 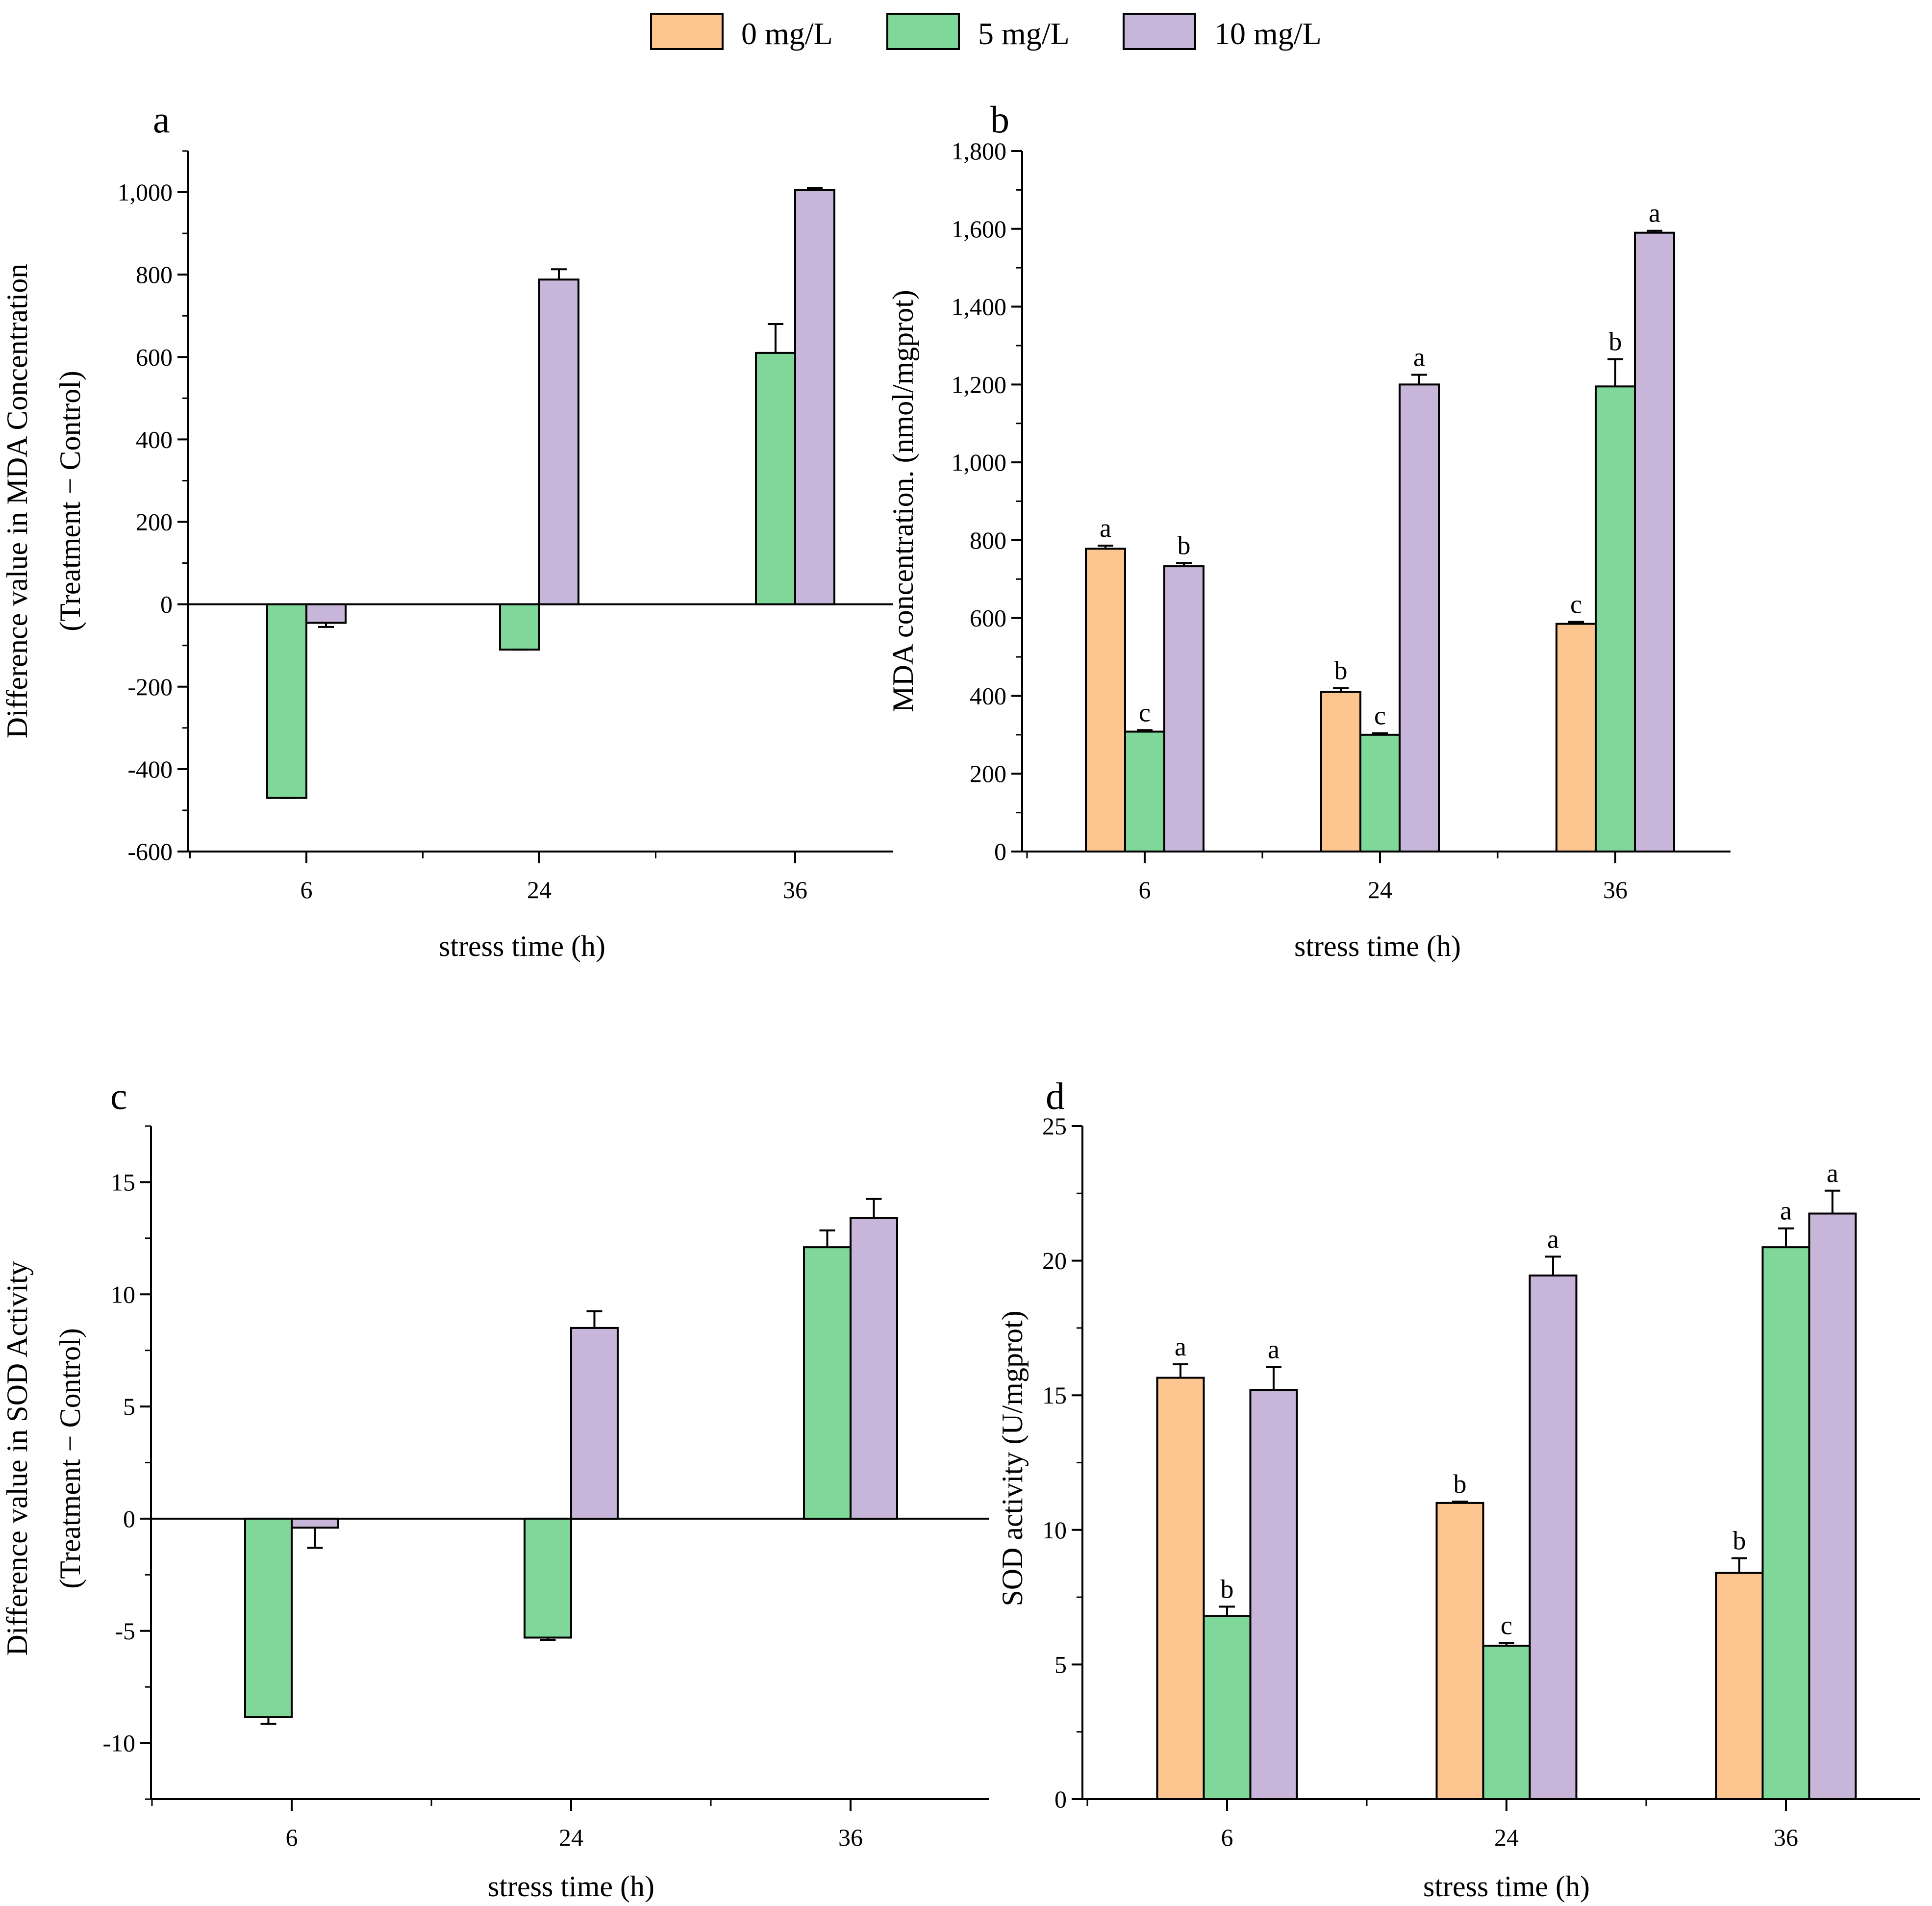 What do you see at coordinates (979, 384) in the screenshot?
I see `y-tick-label: 1,200` at bounding box center [979, 384].